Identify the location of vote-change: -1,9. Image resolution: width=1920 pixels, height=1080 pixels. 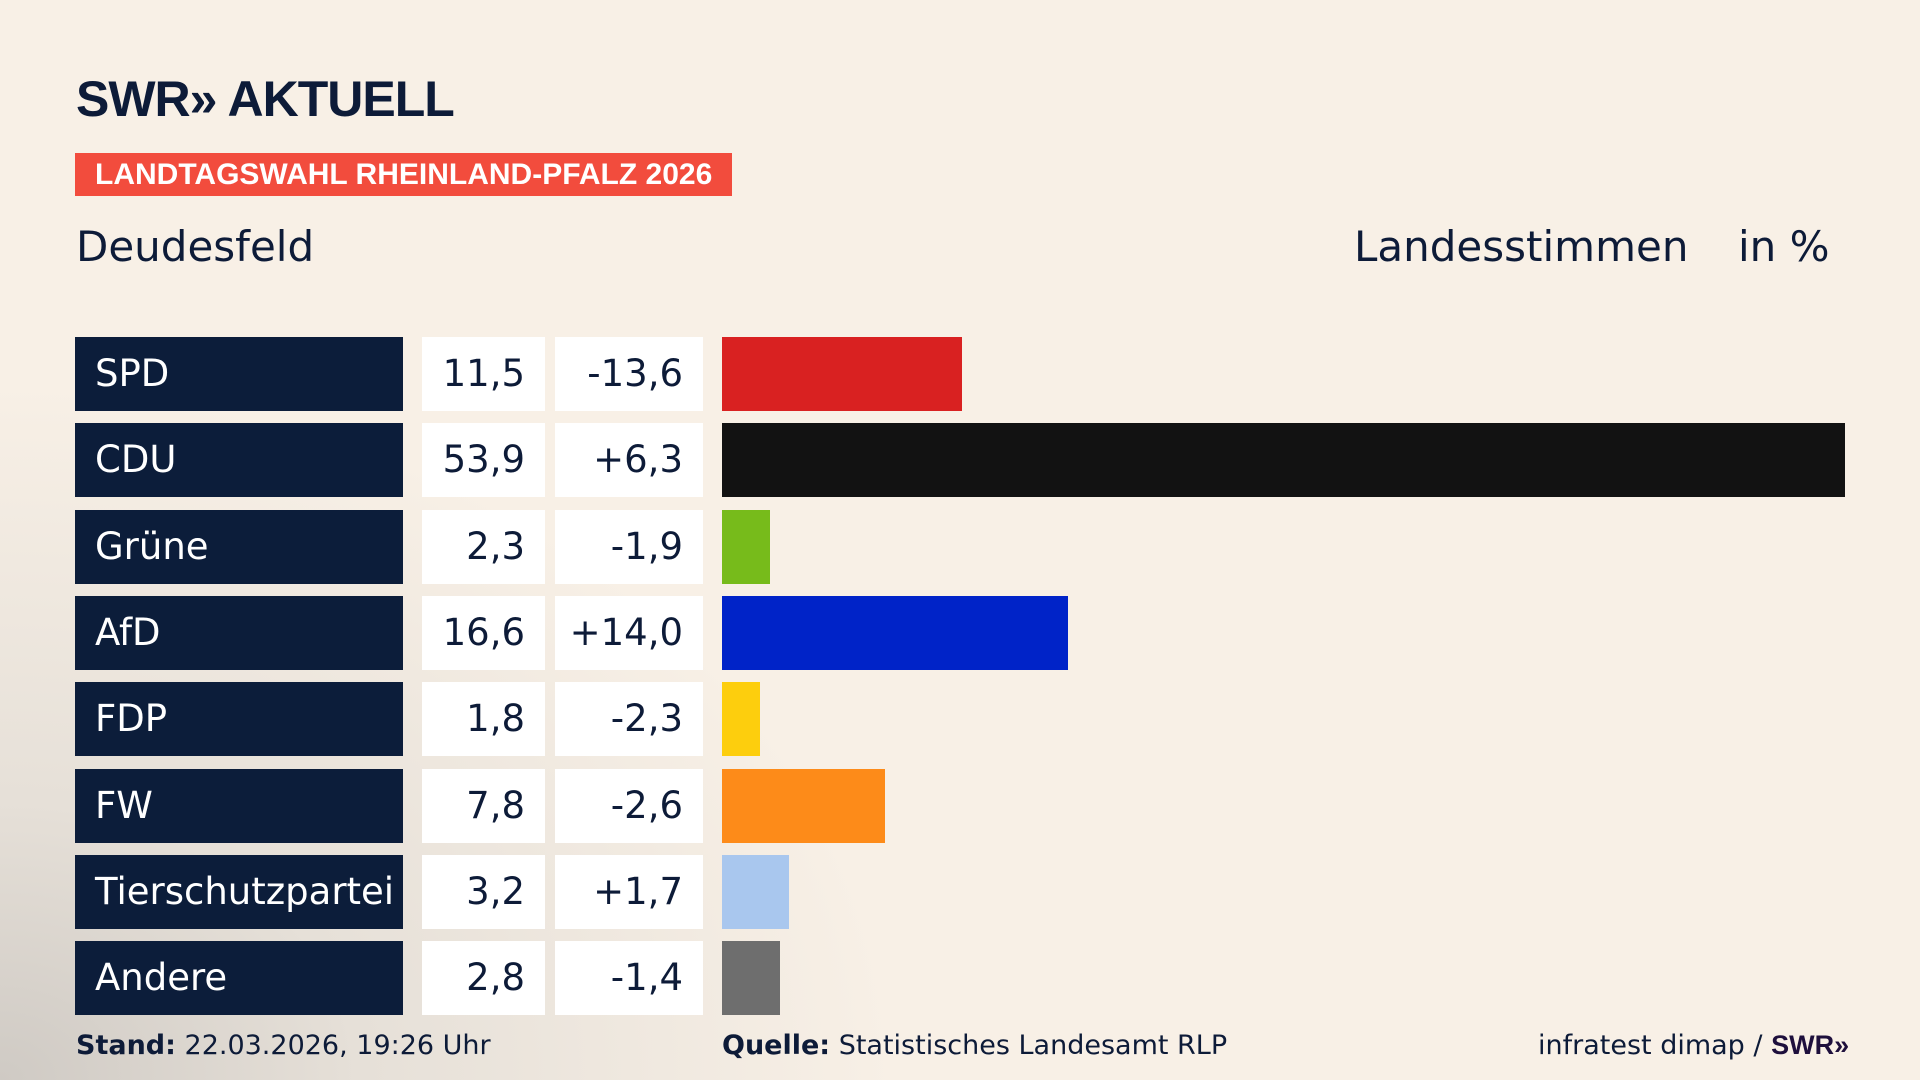
(629, 546).